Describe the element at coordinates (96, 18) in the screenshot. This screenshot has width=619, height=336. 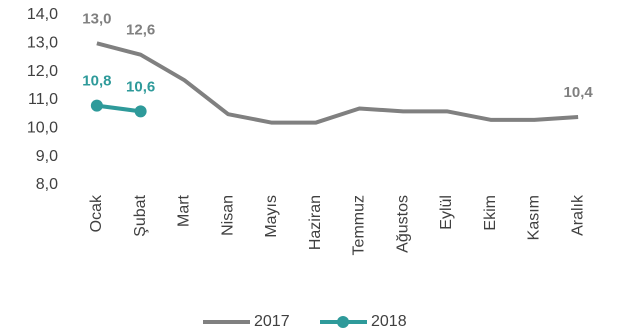
I see `value-label: 13,0` at that location.